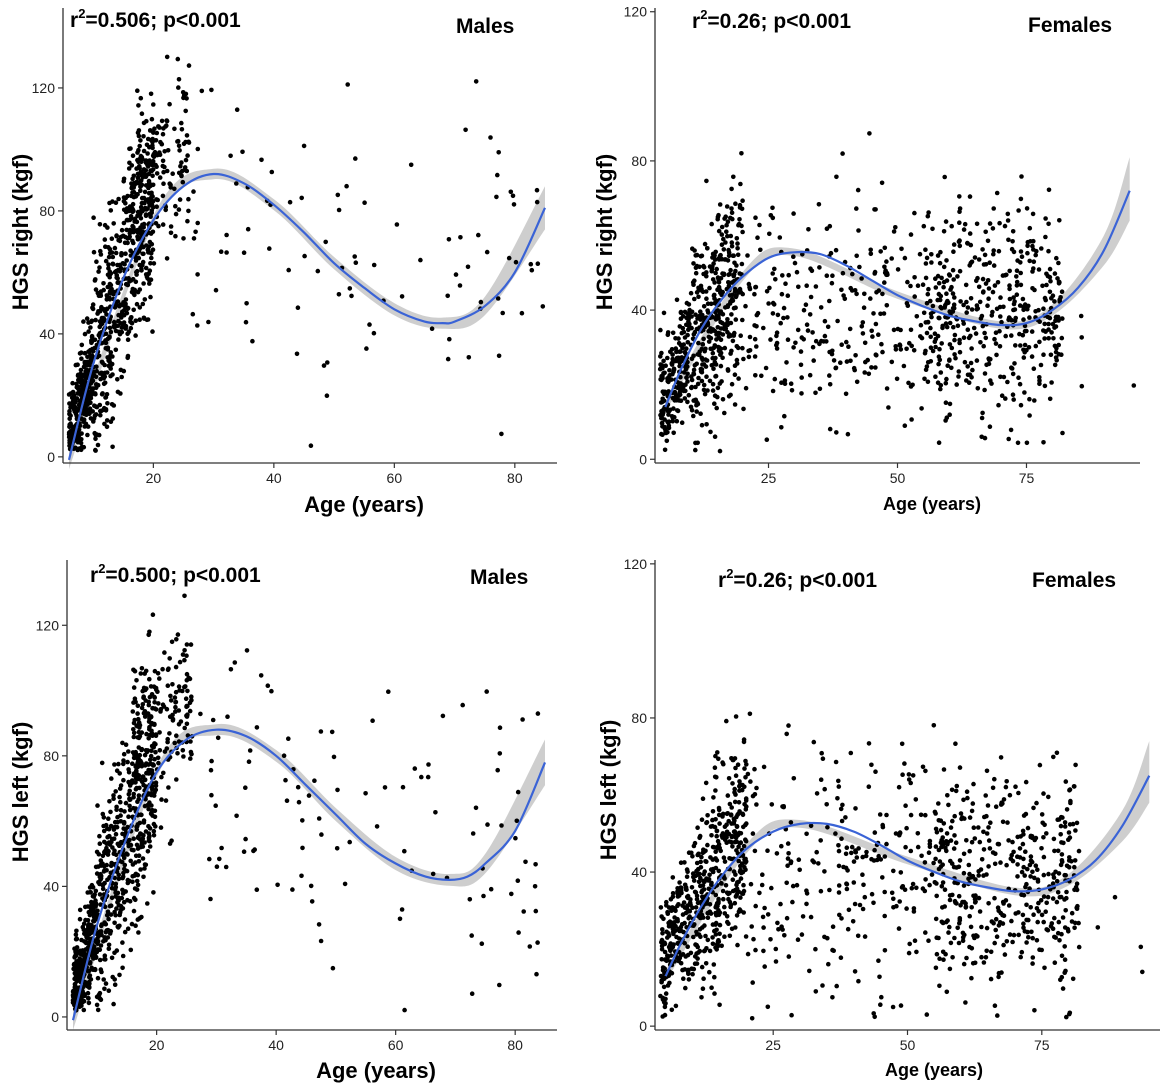 This screenshot has height=1087, width=1170. I want to click on confidence-band, so click(309, 876).